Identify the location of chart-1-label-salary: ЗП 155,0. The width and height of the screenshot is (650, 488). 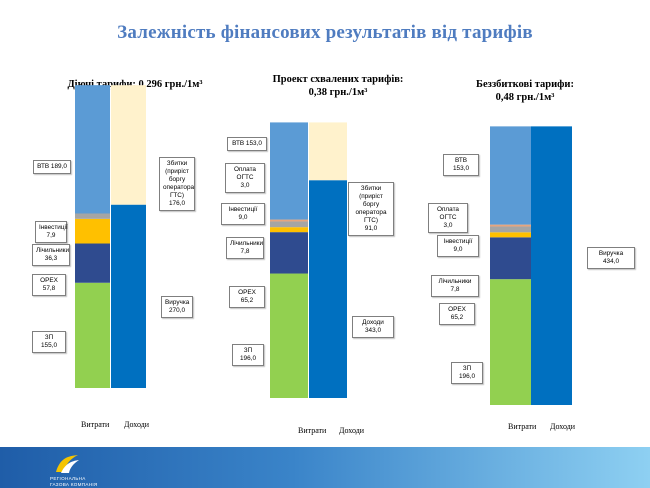
(49, 342).